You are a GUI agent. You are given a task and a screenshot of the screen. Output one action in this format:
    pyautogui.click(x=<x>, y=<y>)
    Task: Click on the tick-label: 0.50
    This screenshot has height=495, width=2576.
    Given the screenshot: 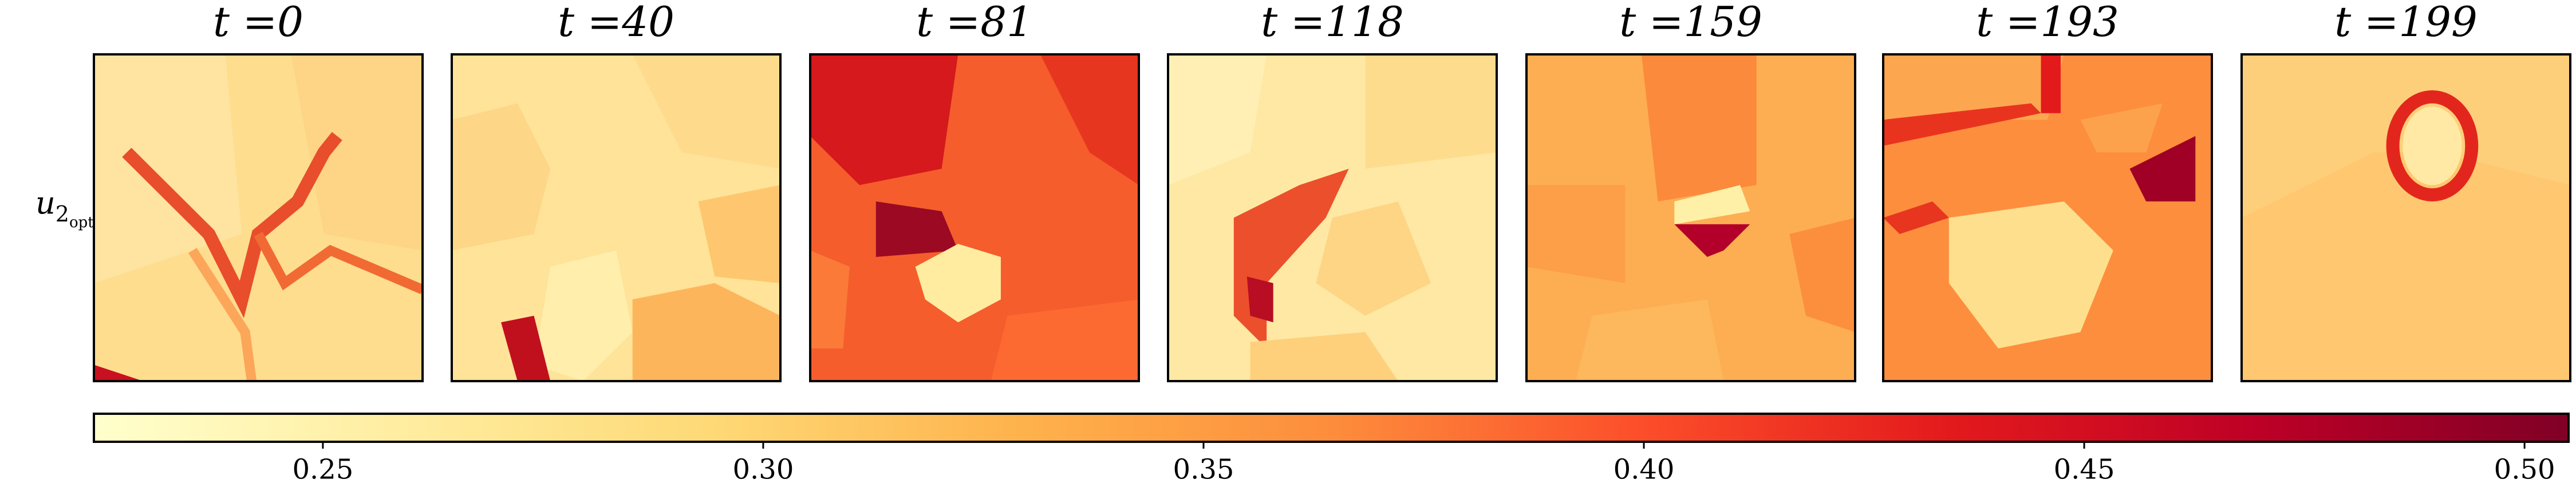 What is the action you would take?
    pyautogui.click(x=2524, y=470)
    